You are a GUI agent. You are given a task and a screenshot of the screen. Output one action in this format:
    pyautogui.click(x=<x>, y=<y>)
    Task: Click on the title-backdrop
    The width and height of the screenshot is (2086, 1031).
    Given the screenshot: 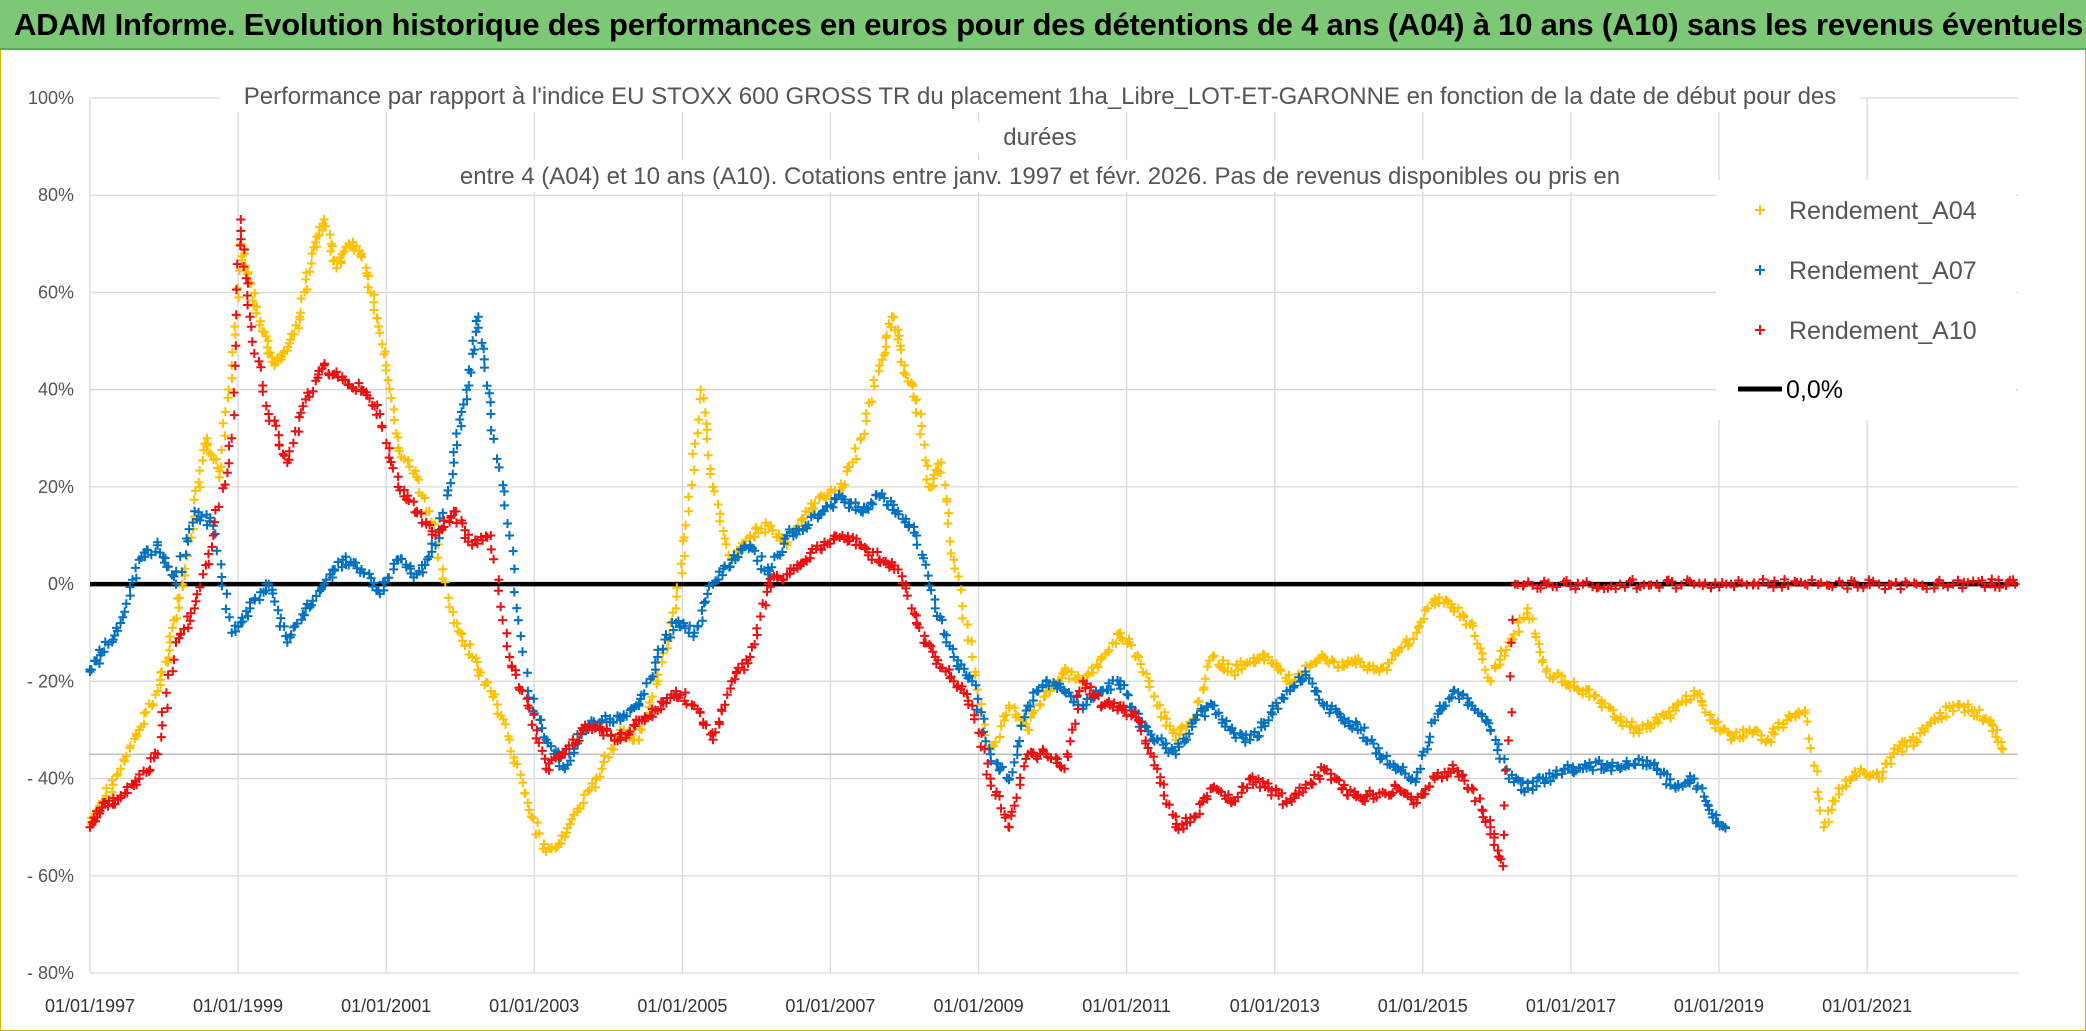 What is the action you would take?
    pyautogui.click(x=1040, y=137)
    